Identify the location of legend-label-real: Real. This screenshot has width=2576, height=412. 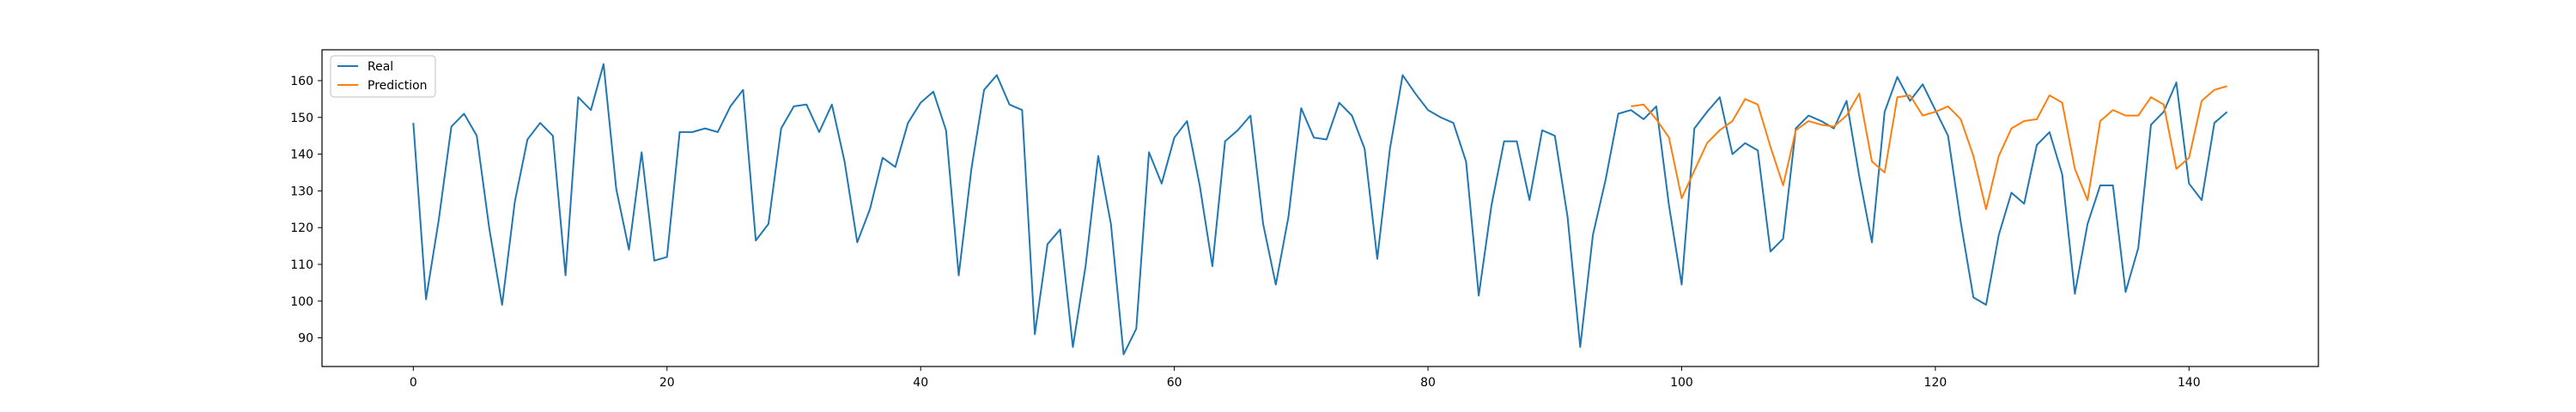
(380, 67).